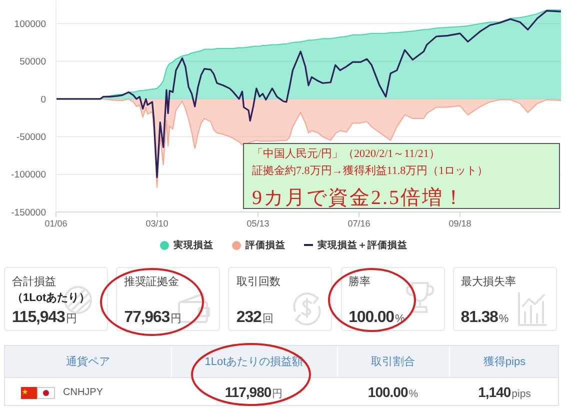 The image size is (567, 410). I want to click on text: 81.38, so click(479, 317).